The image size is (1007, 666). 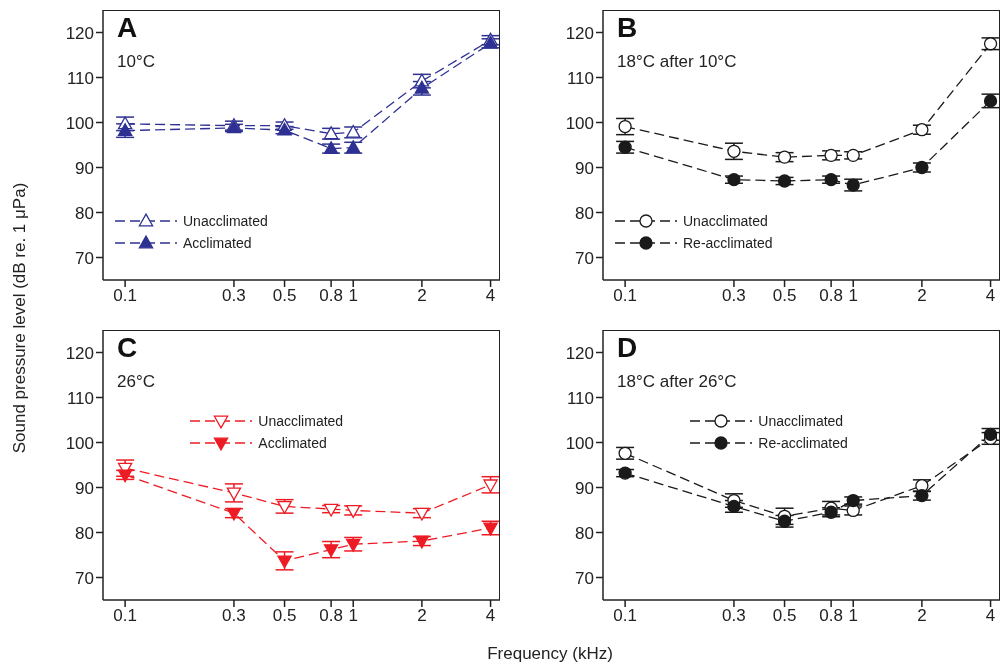 What do you see at coordinates (677, 382) in the screenshot?
I see `text: 18°C after 26°C` at bounding box center [677, 382].